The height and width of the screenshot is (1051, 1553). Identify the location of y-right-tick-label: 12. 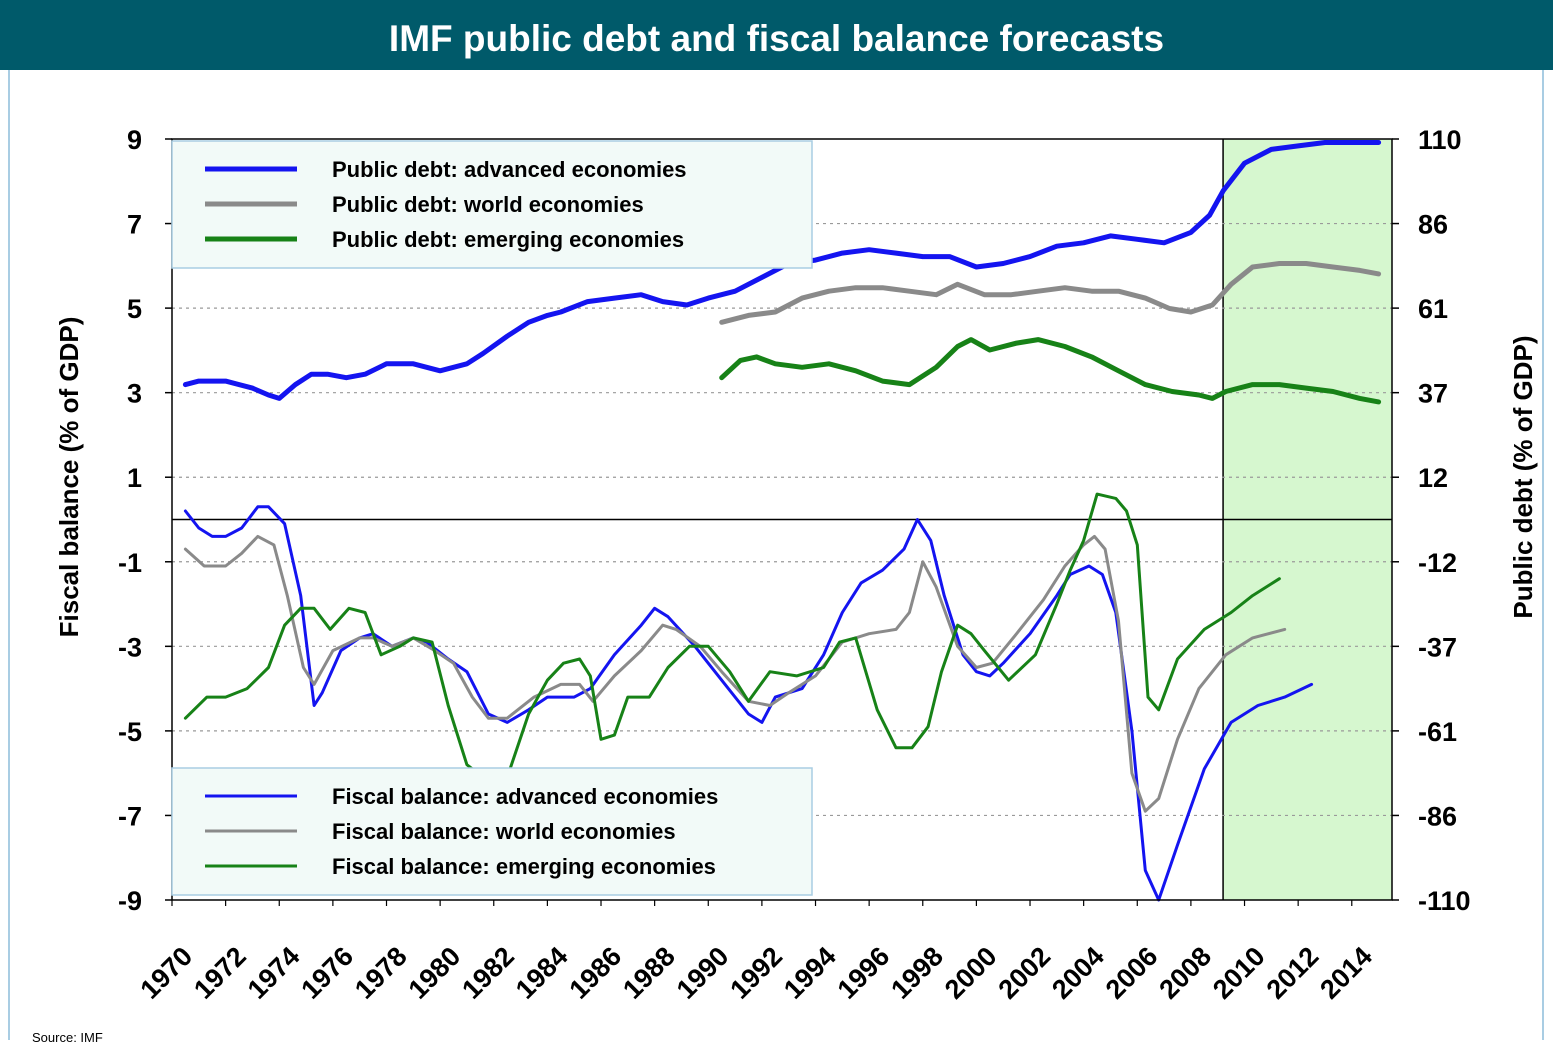
(1433, 478).